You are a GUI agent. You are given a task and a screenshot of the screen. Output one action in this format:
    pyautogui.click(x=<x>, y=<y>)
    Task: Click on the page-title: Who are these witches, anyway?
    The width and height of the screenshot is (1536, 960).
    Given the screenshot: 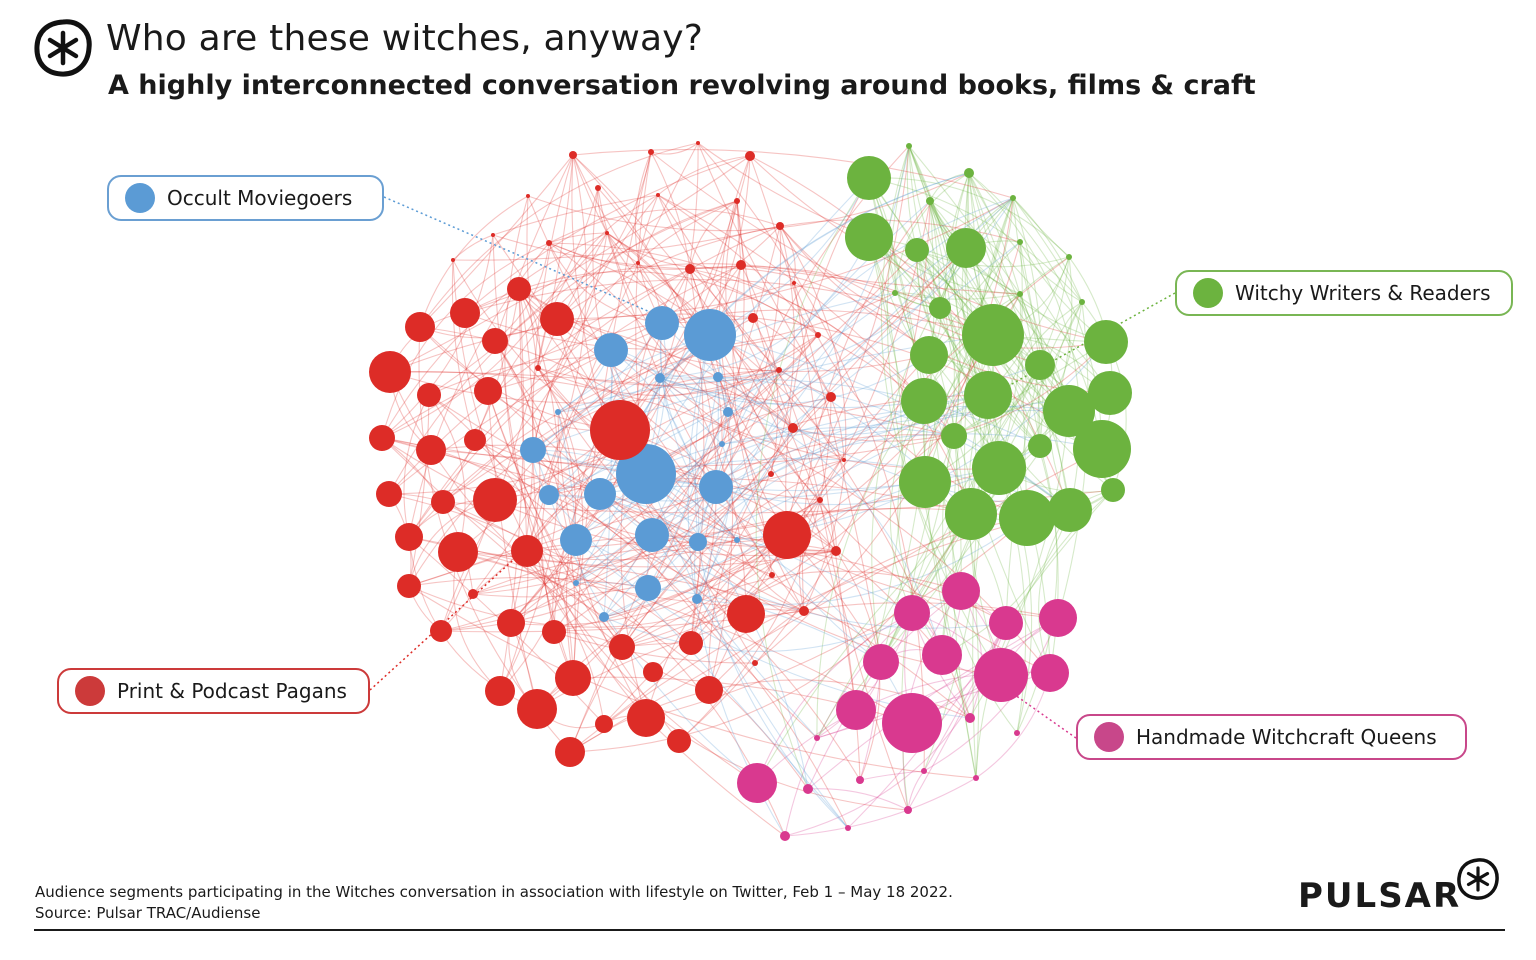 What is the action you would take?
    pyautogui.click(x=405, y=38)
    